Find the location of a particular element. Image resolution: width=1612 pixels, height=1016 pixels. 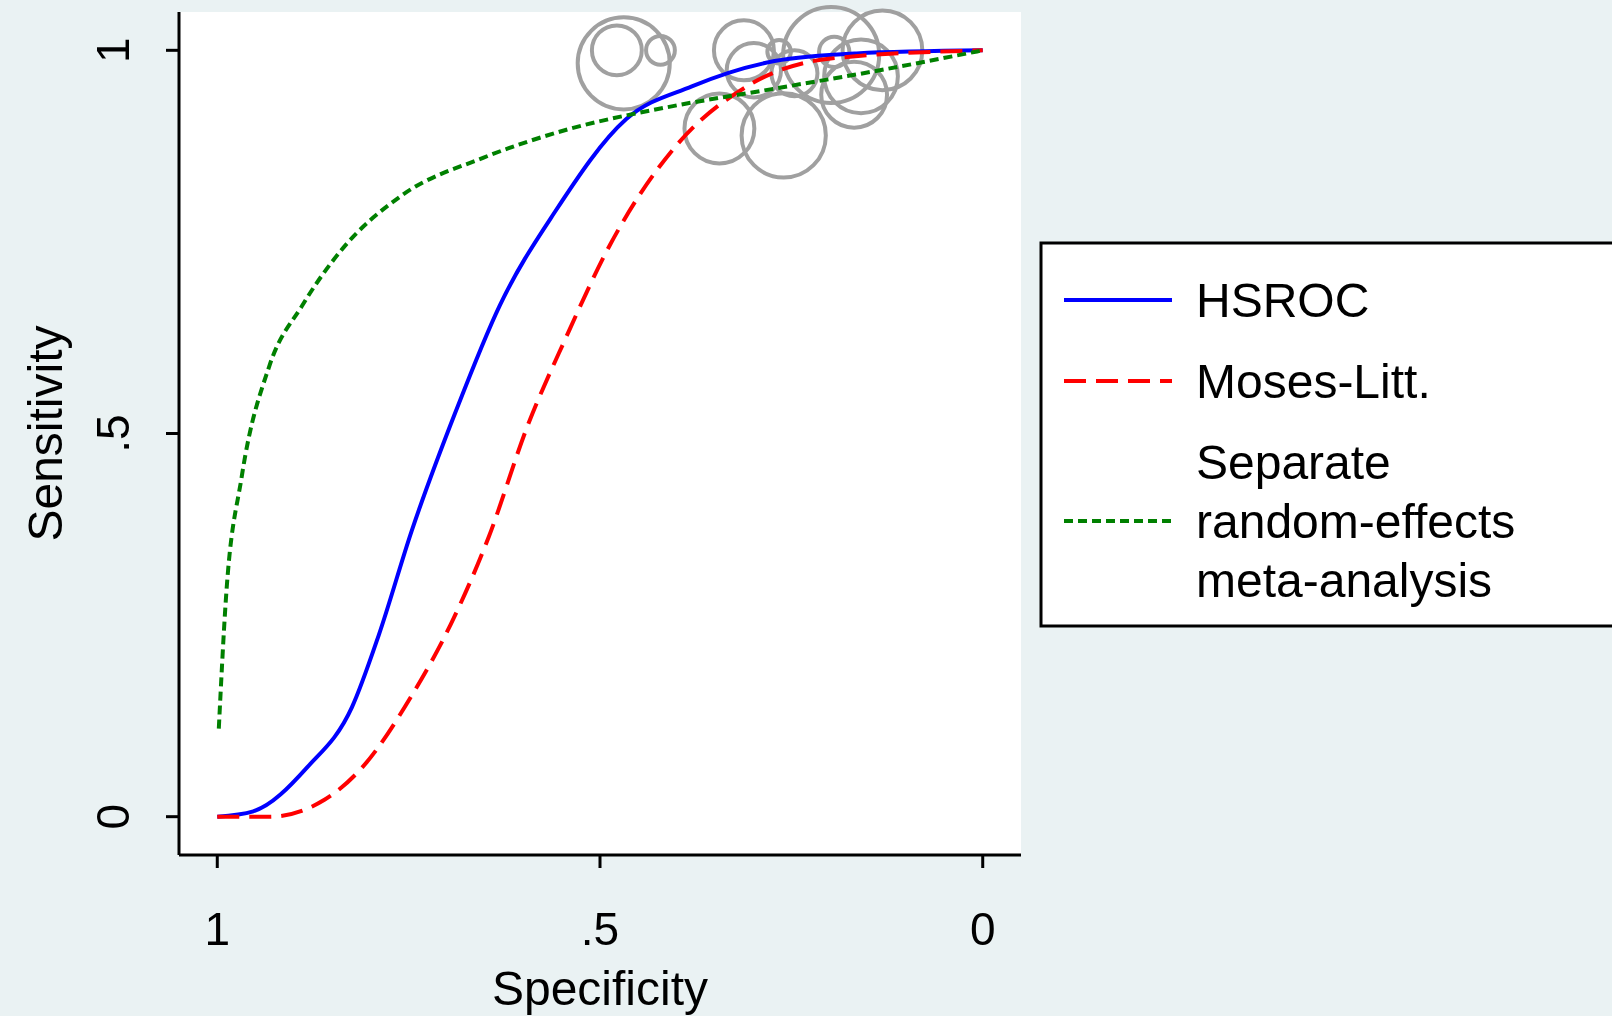

x-tick-label: .5 is located at coordinates (600, 929).